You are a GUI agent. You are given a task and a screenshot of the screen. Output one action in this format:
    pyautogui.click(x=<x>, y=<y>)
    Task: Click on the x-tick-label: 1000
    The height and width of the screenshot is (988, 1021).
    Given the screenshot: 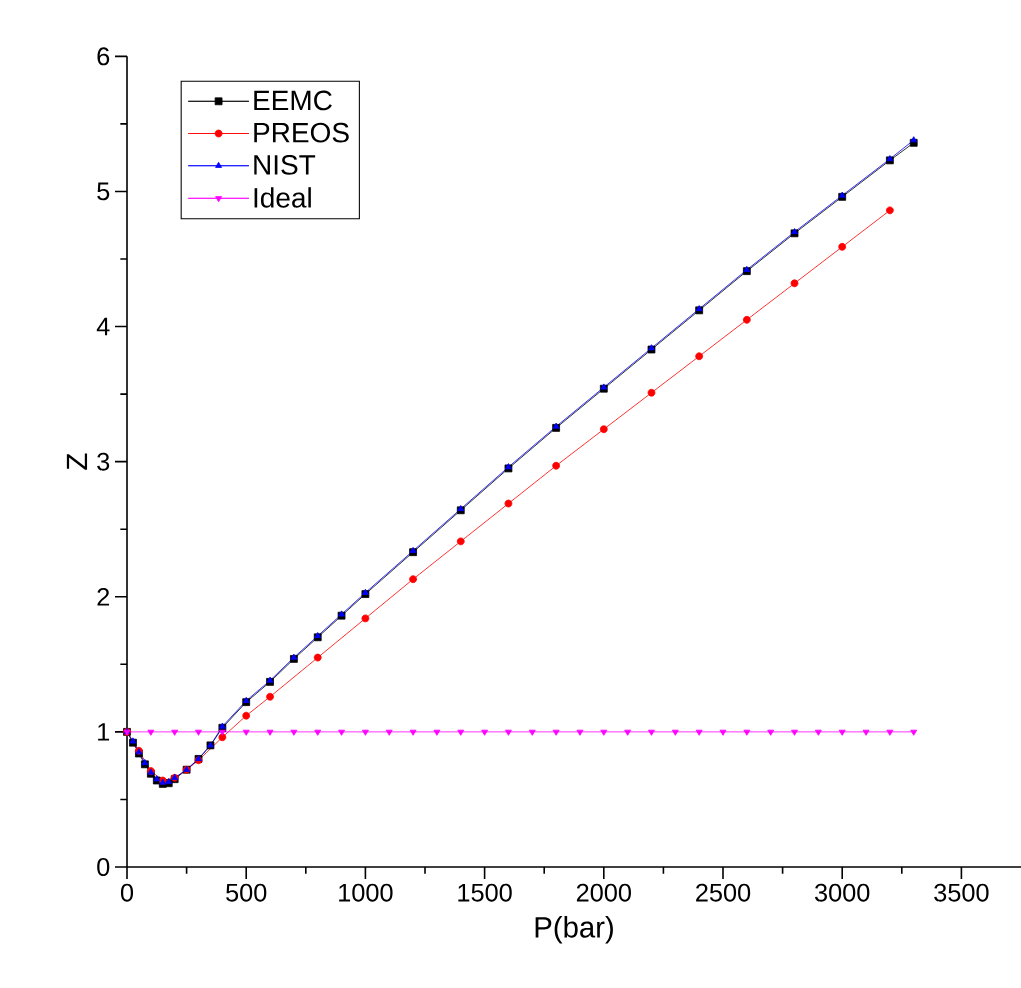 What is the action you would take?
    pyautogui.click(x=366, y=892)
    